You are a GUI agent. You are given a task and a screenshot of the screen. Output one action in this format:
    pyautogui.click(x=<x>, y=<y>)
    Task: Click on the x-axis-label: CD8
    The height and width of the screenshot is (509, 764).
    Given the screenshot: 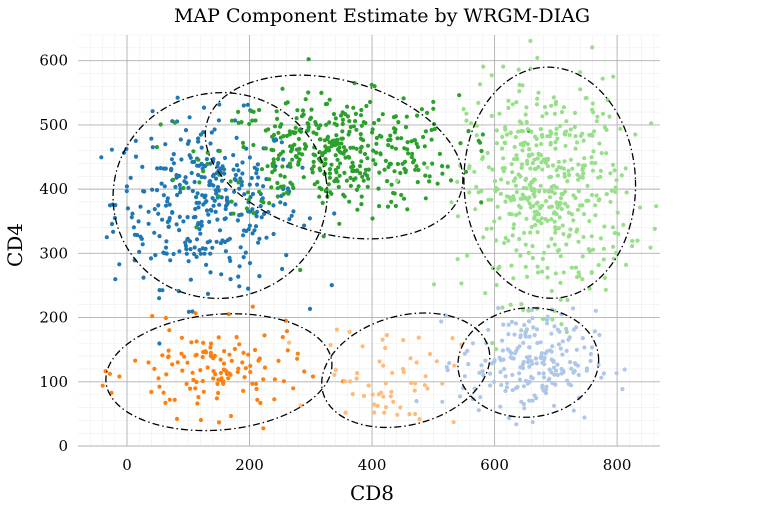 What is the action you would take?
    pyautogui.click(x=372, y=493)
    